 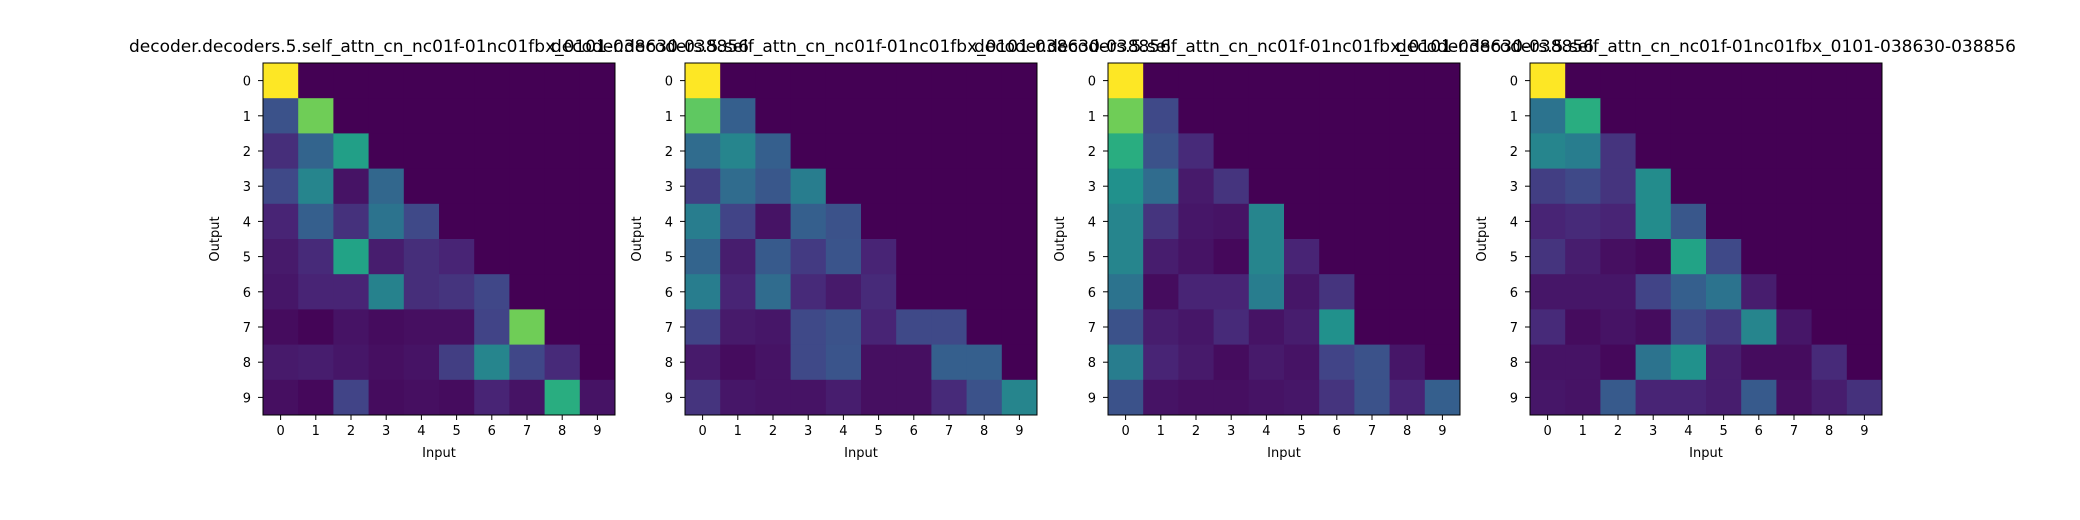 I want to click on x-tick-label: 9, so click(x=1442, y=431).